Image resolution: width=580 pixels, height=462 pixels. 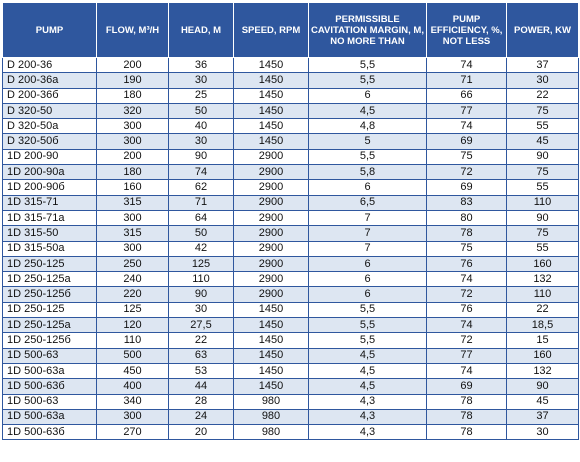 What do you see at coordinates (201, 432) in the screenshot?
I see `cell-head: 20` at bounding box center [201, 432].